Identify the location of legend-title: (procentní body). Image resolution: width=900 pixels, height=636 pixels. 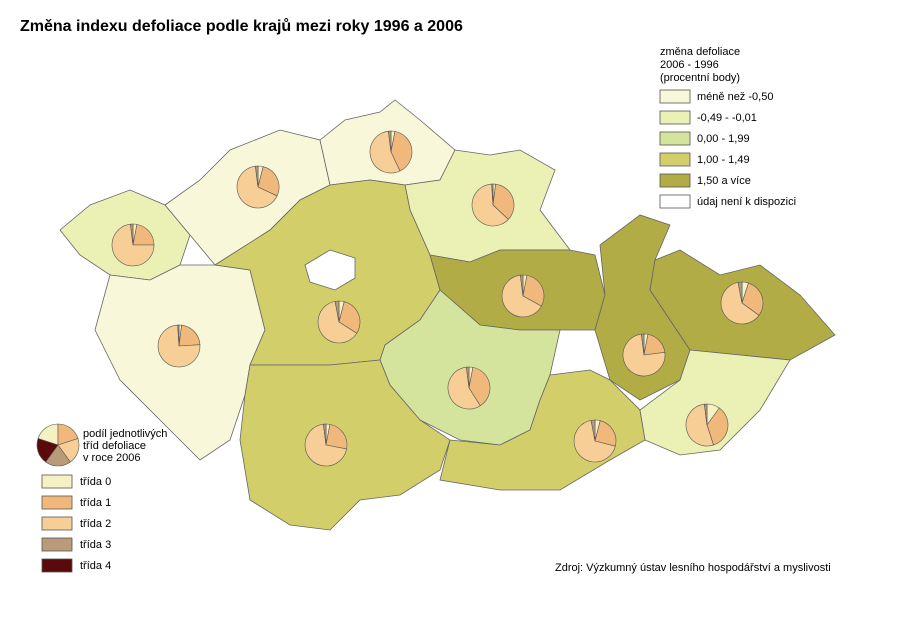
(700, 78).